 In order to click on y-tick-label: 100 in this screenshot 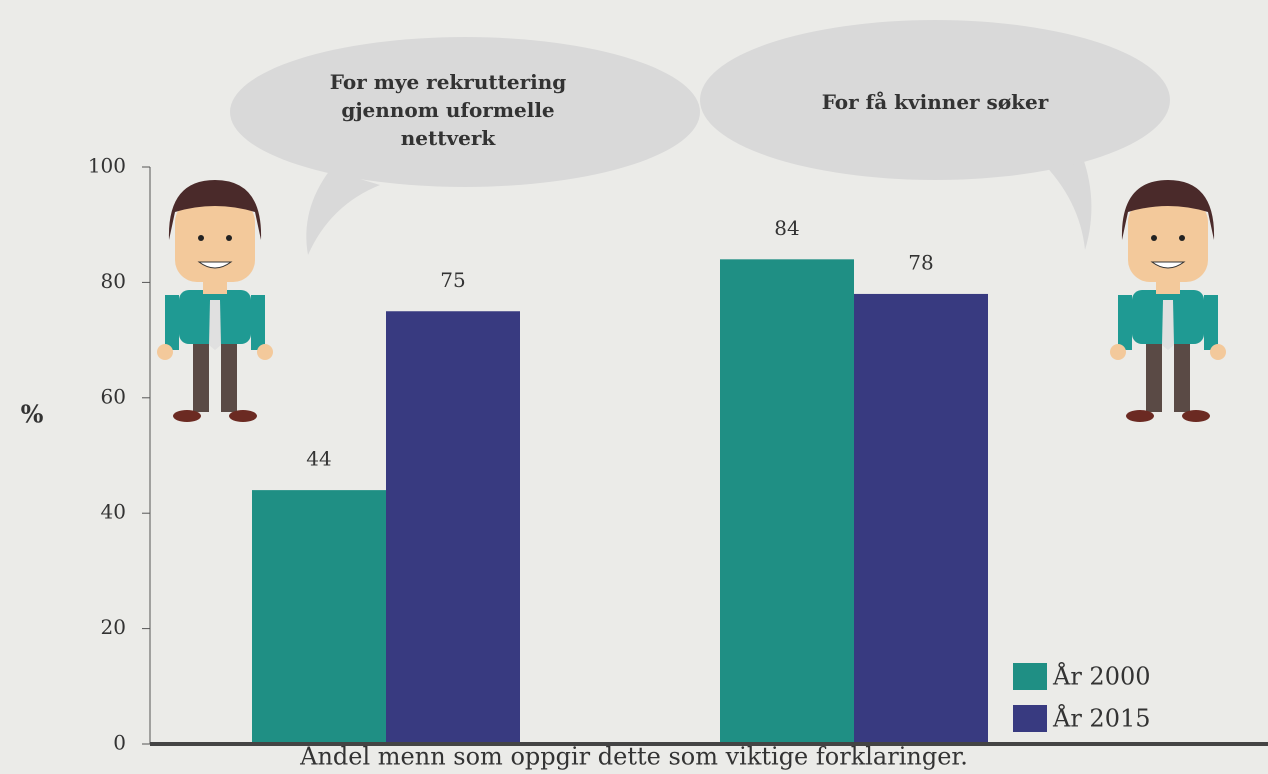, I will do `click(107, 166)`.